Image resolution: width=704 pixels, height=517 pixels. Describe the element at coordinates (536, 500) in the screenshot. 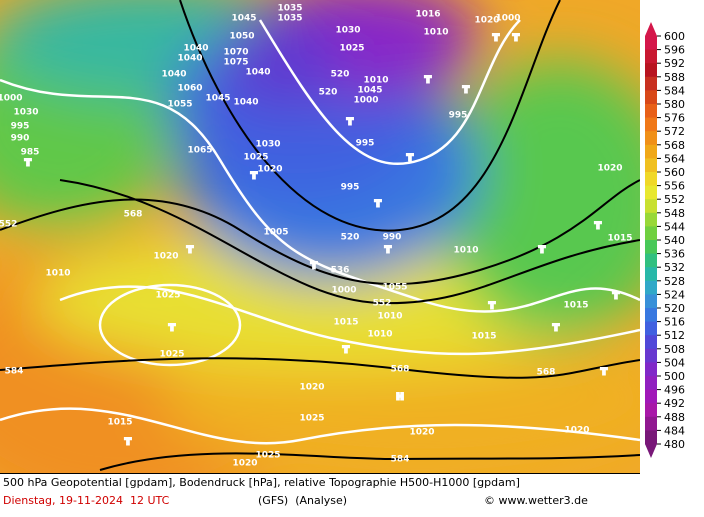

I see `credit: © www.wetter3.de` at that location.